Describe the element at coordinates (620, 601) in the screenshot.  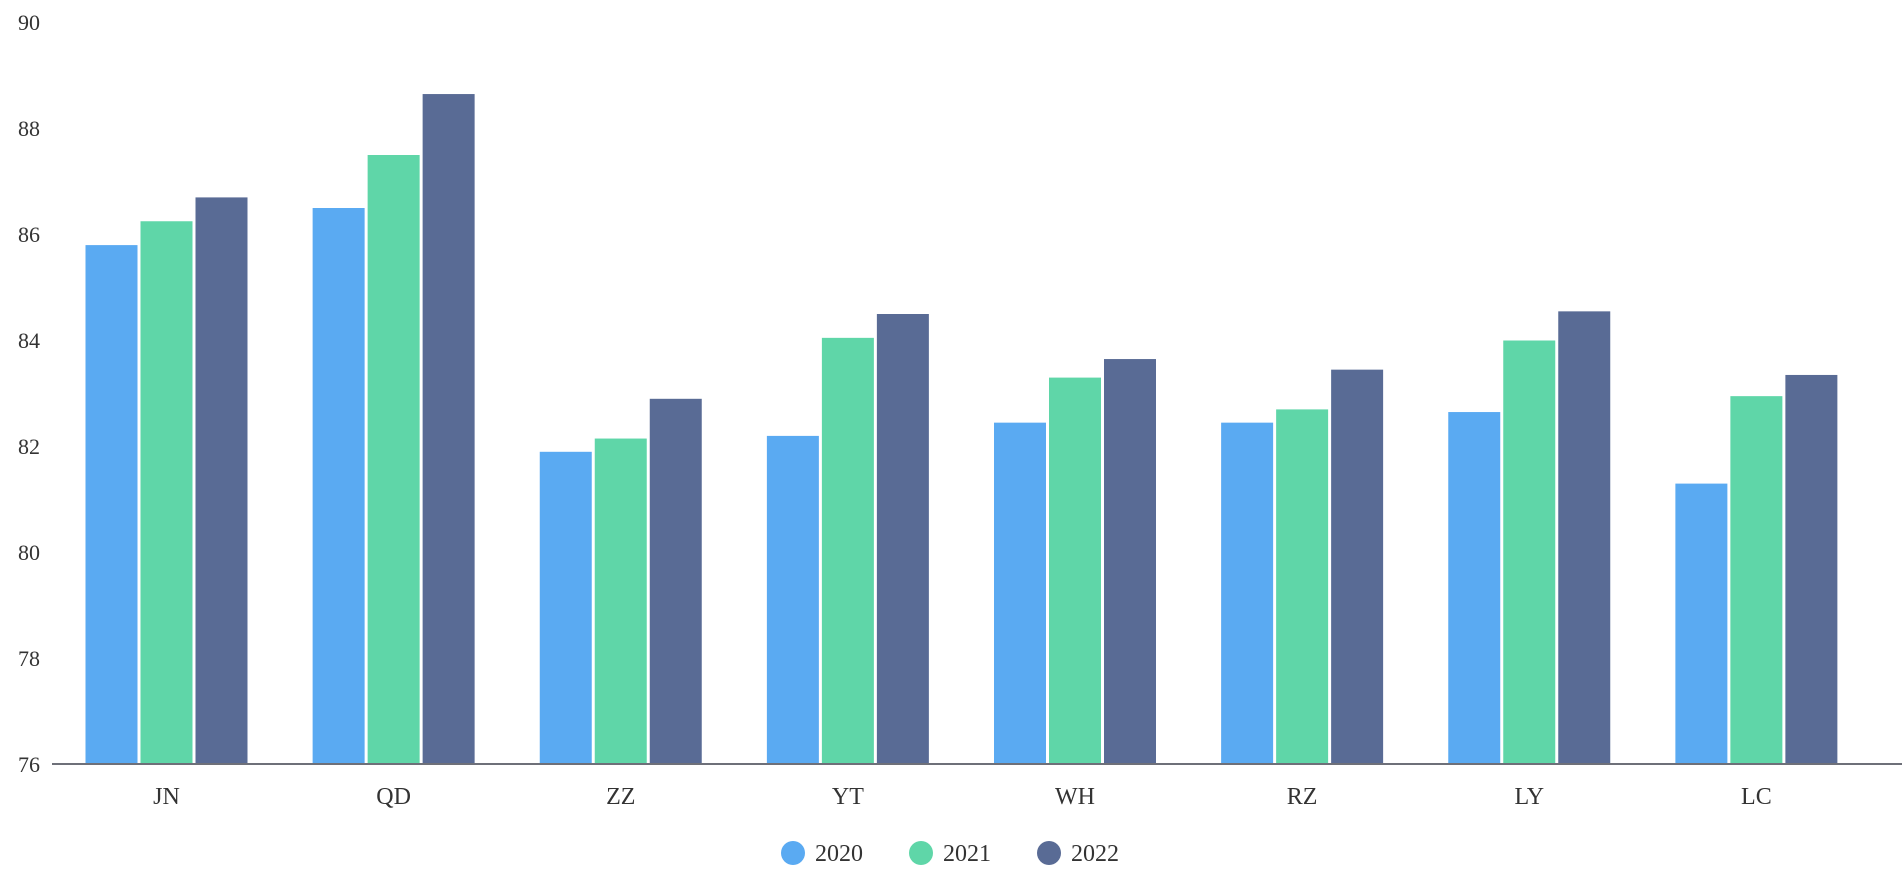
I see `bar-zz-2021` at that location.